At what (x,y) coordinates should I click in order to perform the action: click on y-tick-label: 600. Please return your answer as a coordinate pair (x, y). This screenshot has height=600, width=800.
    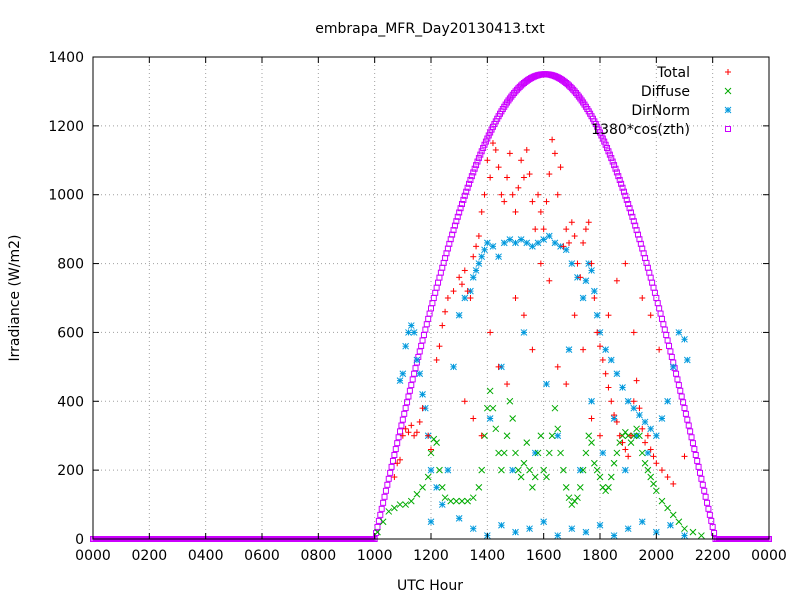
    Looking at the image, I should click on (70, 333).